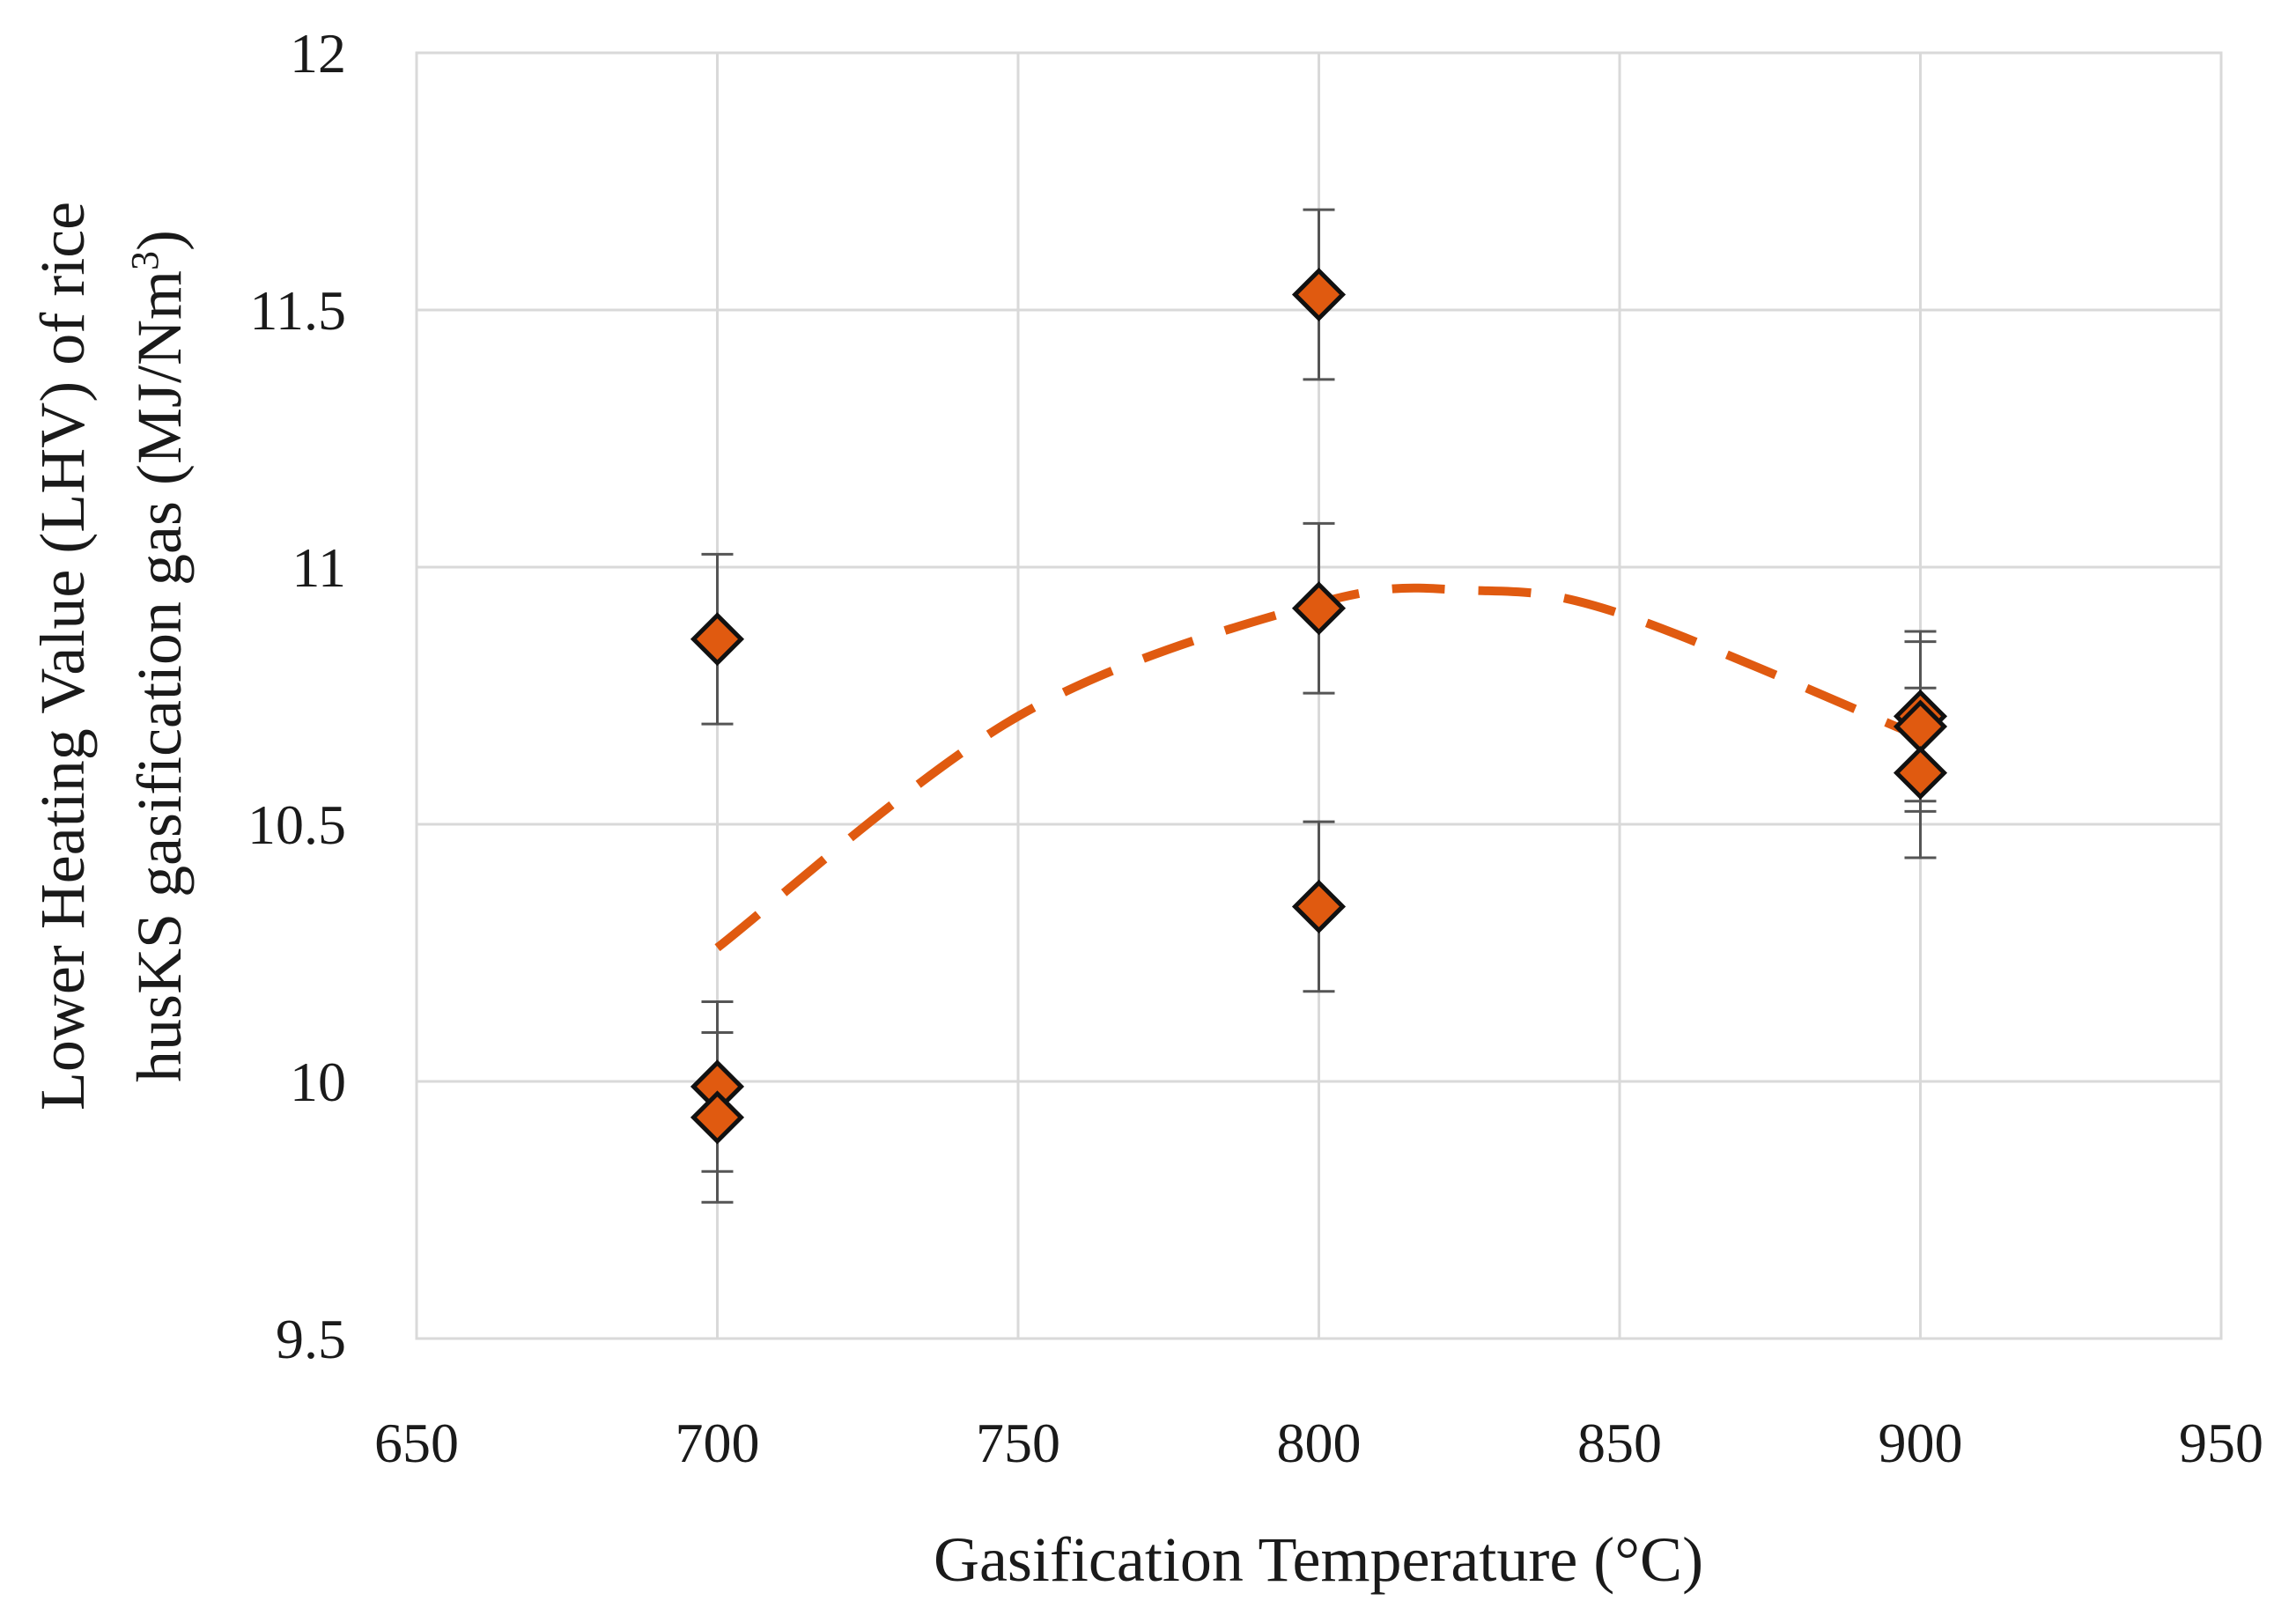 The image size is (2296, 1623). Describe the element at coordinates (718, 1443) in the screenshot. I see `x-tick-label: 700` at that location.